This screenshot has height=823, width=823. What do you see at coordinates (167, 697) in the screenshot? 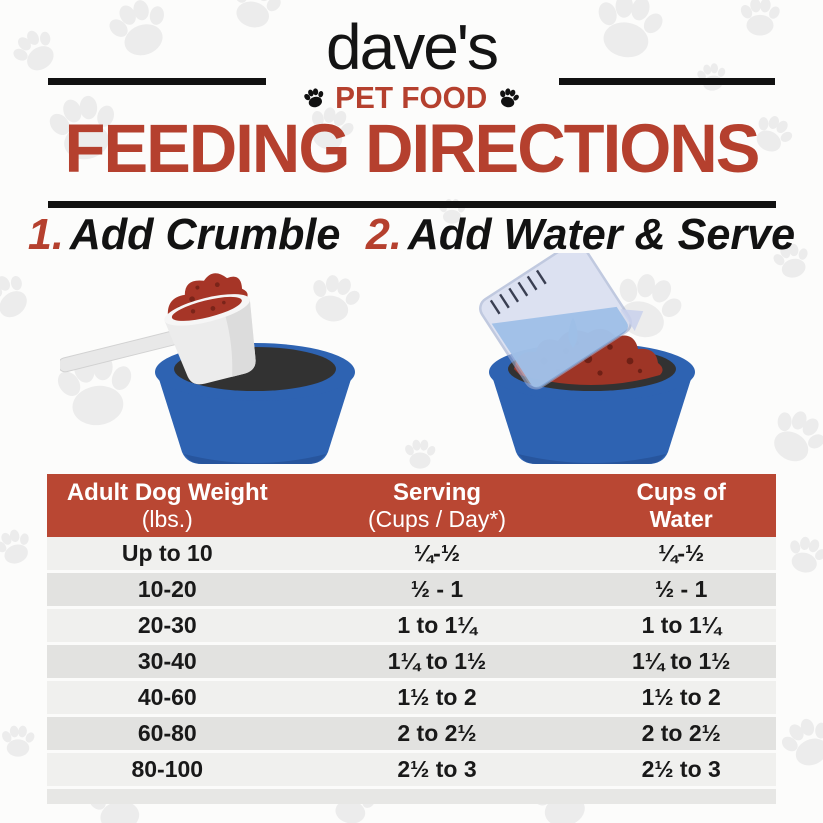
I see `table-cell: 40-60` at bounding box center [167, 697].